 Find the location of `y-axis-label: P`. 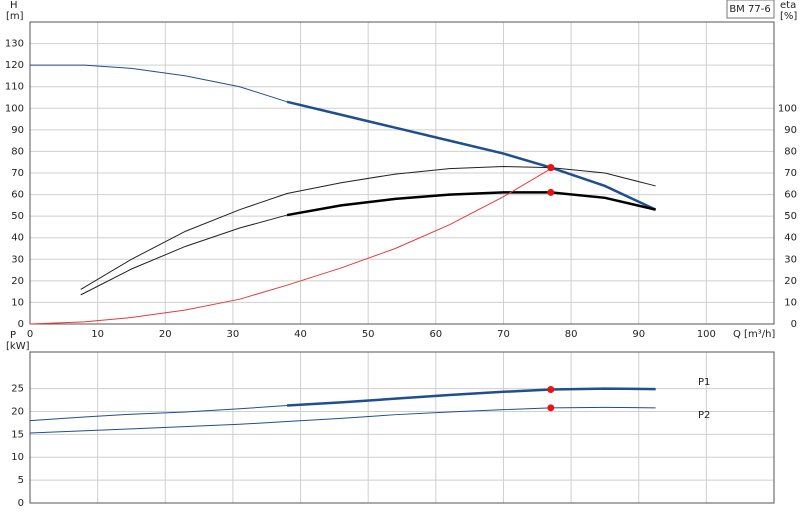

y-axis-label: P is located at coordinates (13, 335).